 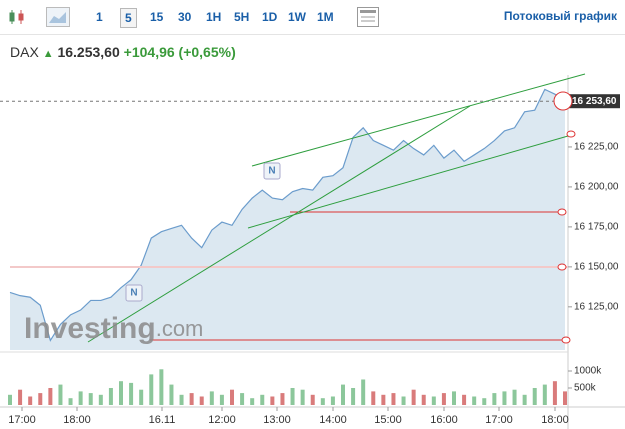 What do you see at coordinates (388, 420) in the screenshot?
I see `x-tick-label: 15:00` at bounding box center [388, 420].